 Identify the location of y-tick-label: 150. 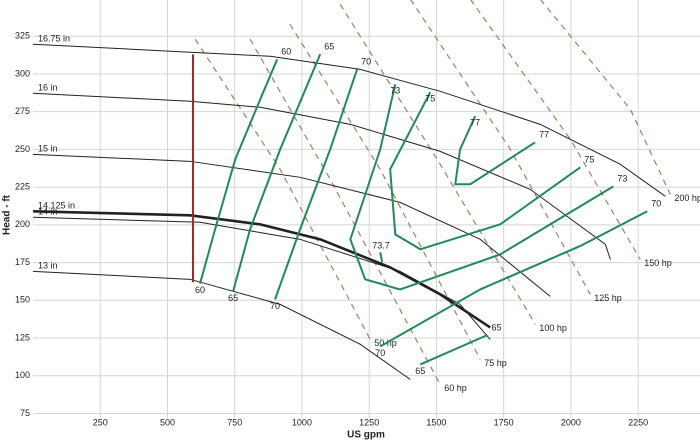
(22, 300).